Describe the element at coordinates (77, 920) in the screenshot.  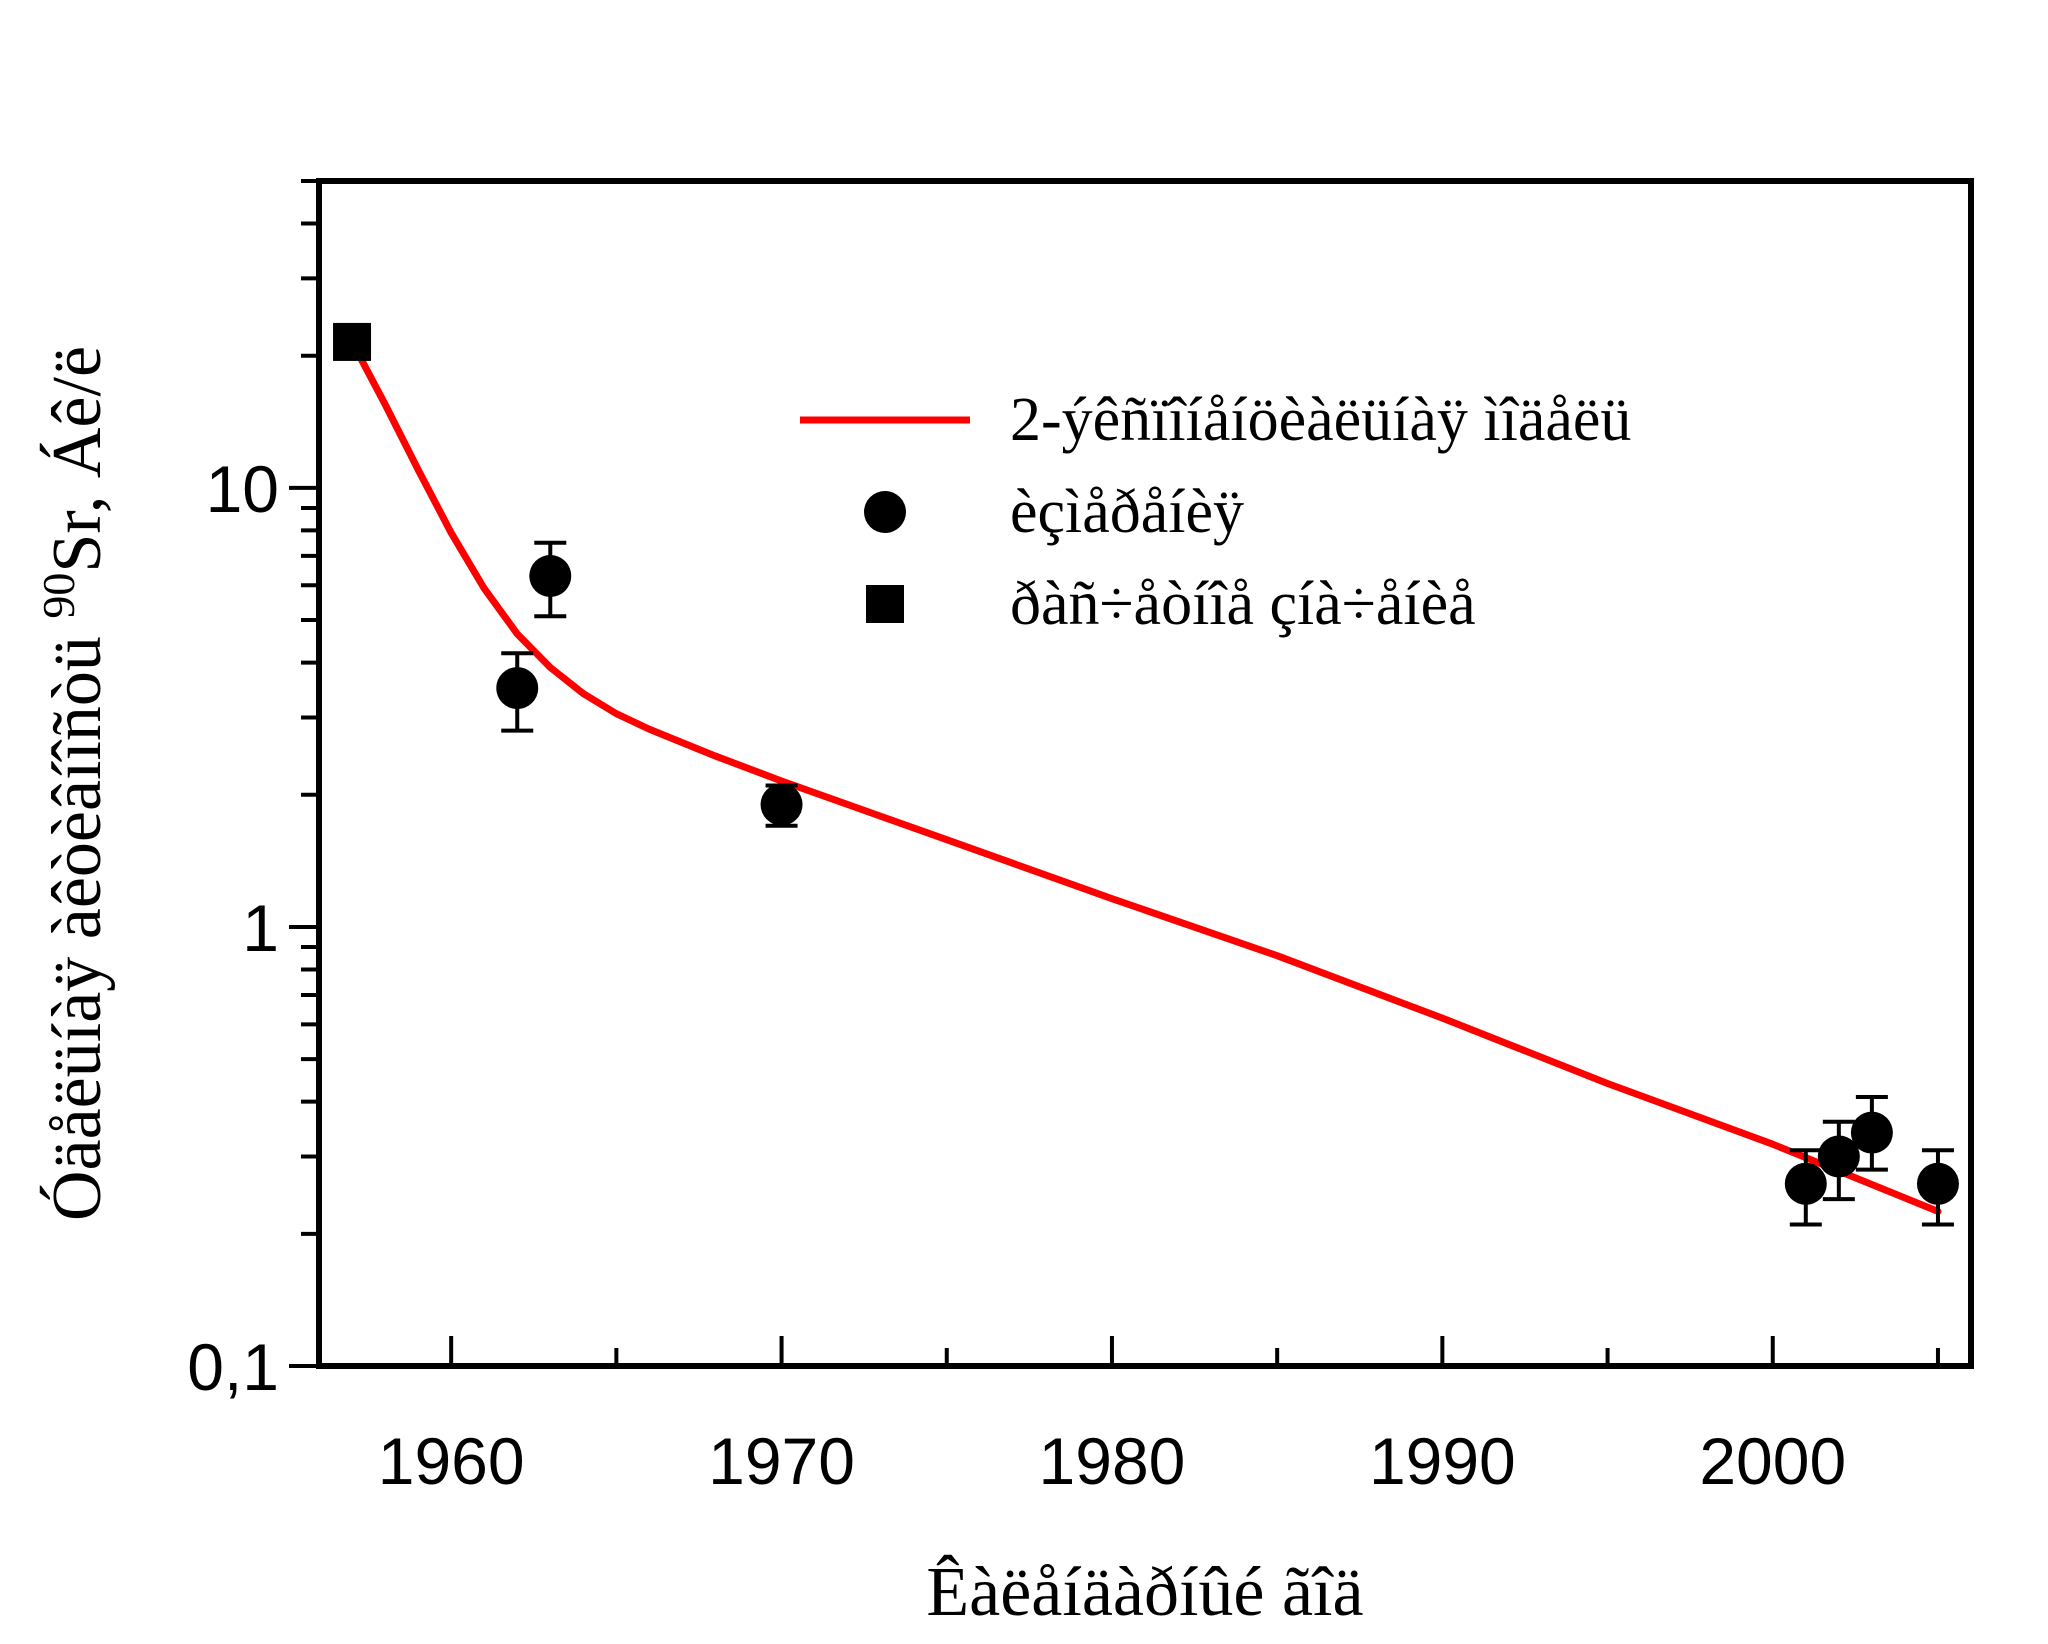
I see `y-axis-title-main: Óäåëüíàÿ àêòèâíîñòü` at that location.